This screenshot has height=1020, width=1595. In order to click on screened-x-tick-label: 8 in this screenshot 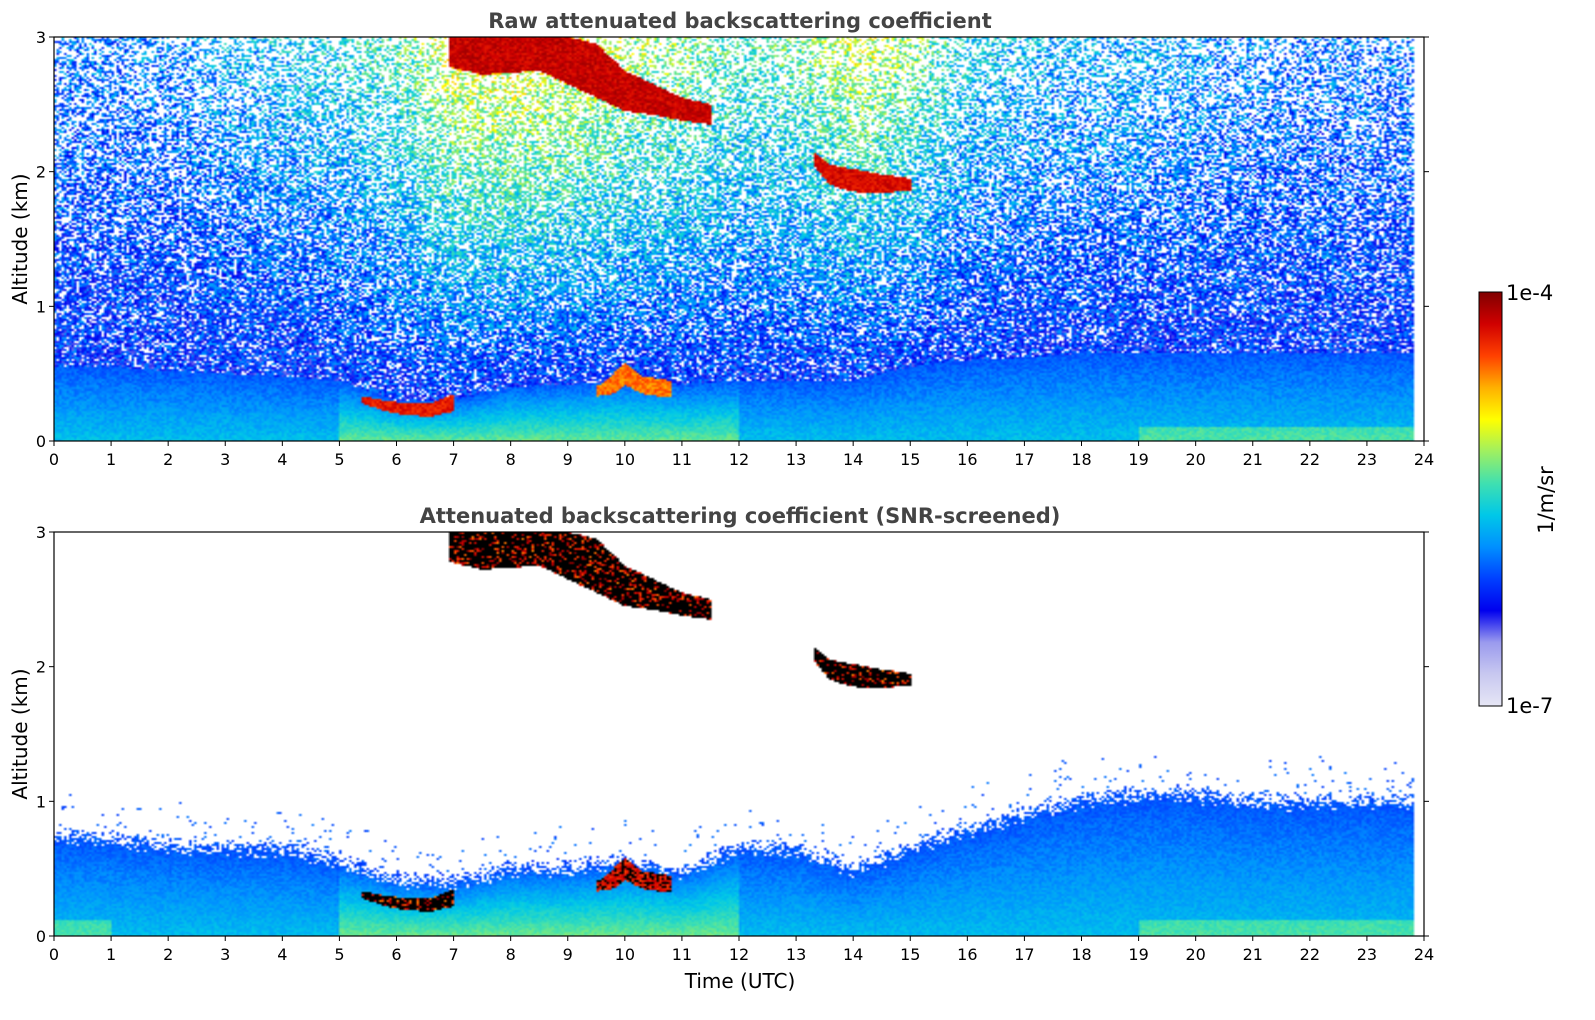, I will do `click(511, 954)`.